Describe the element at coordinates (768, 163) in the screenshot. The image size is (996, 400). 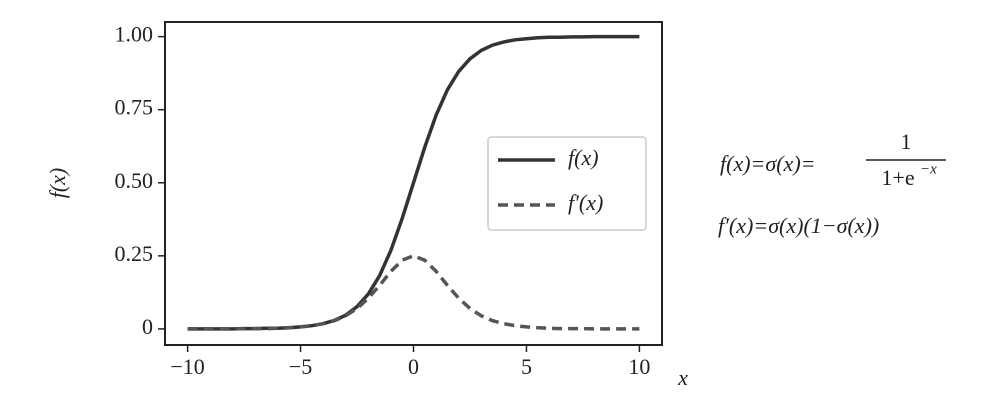
I see `formula-left: f(x)=σ(x)=` at that location.